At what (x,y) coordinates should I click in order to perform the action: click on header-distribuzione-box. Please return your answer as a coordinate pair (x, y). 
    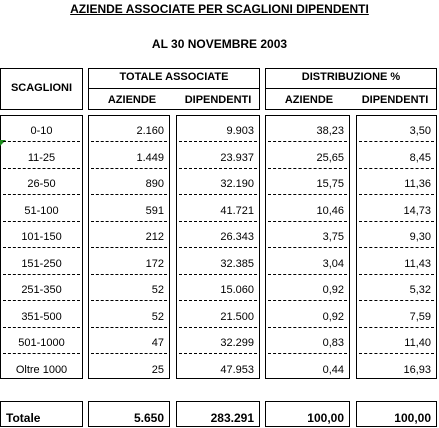
    Looking at the image, I should click on (351, 89).